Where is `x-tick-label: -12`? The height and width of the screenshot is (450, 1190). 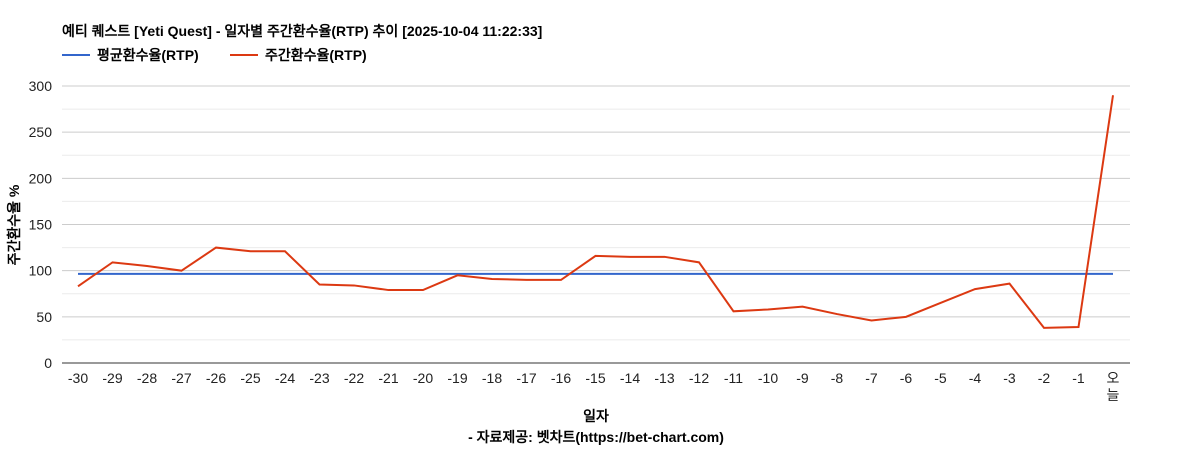
x-tick-label: -12 is located at coordinates (699, 378).